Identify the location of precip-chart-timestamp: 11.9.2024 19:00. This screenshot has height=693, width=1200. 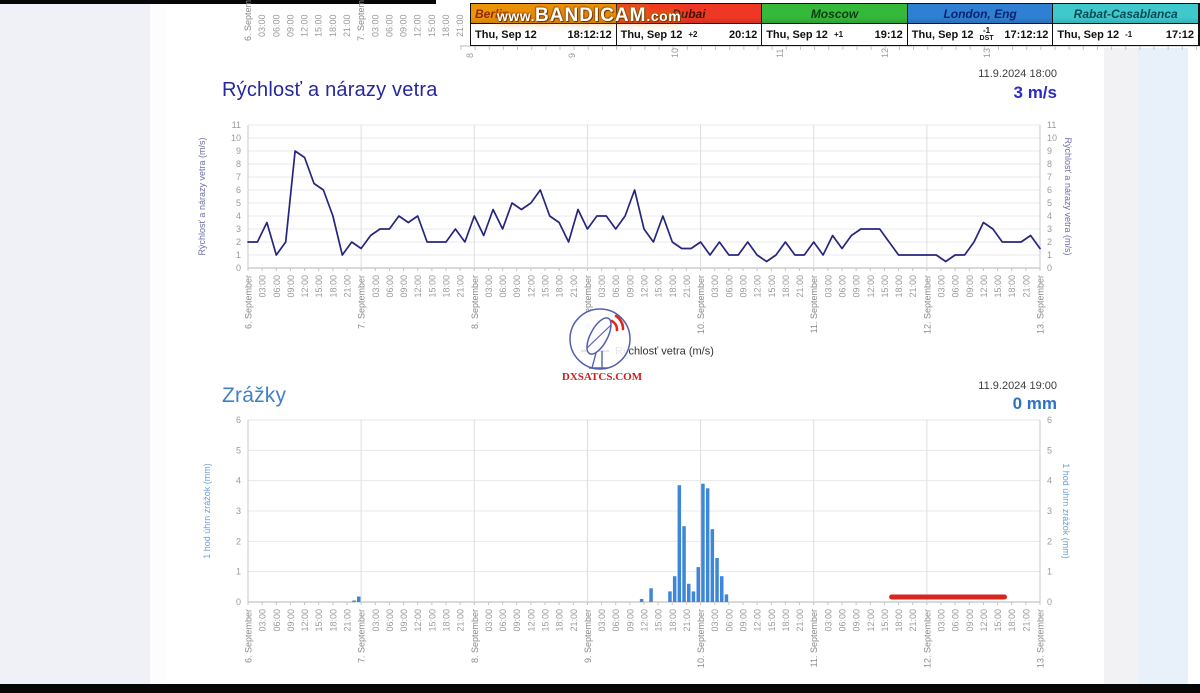
(1017, 386).